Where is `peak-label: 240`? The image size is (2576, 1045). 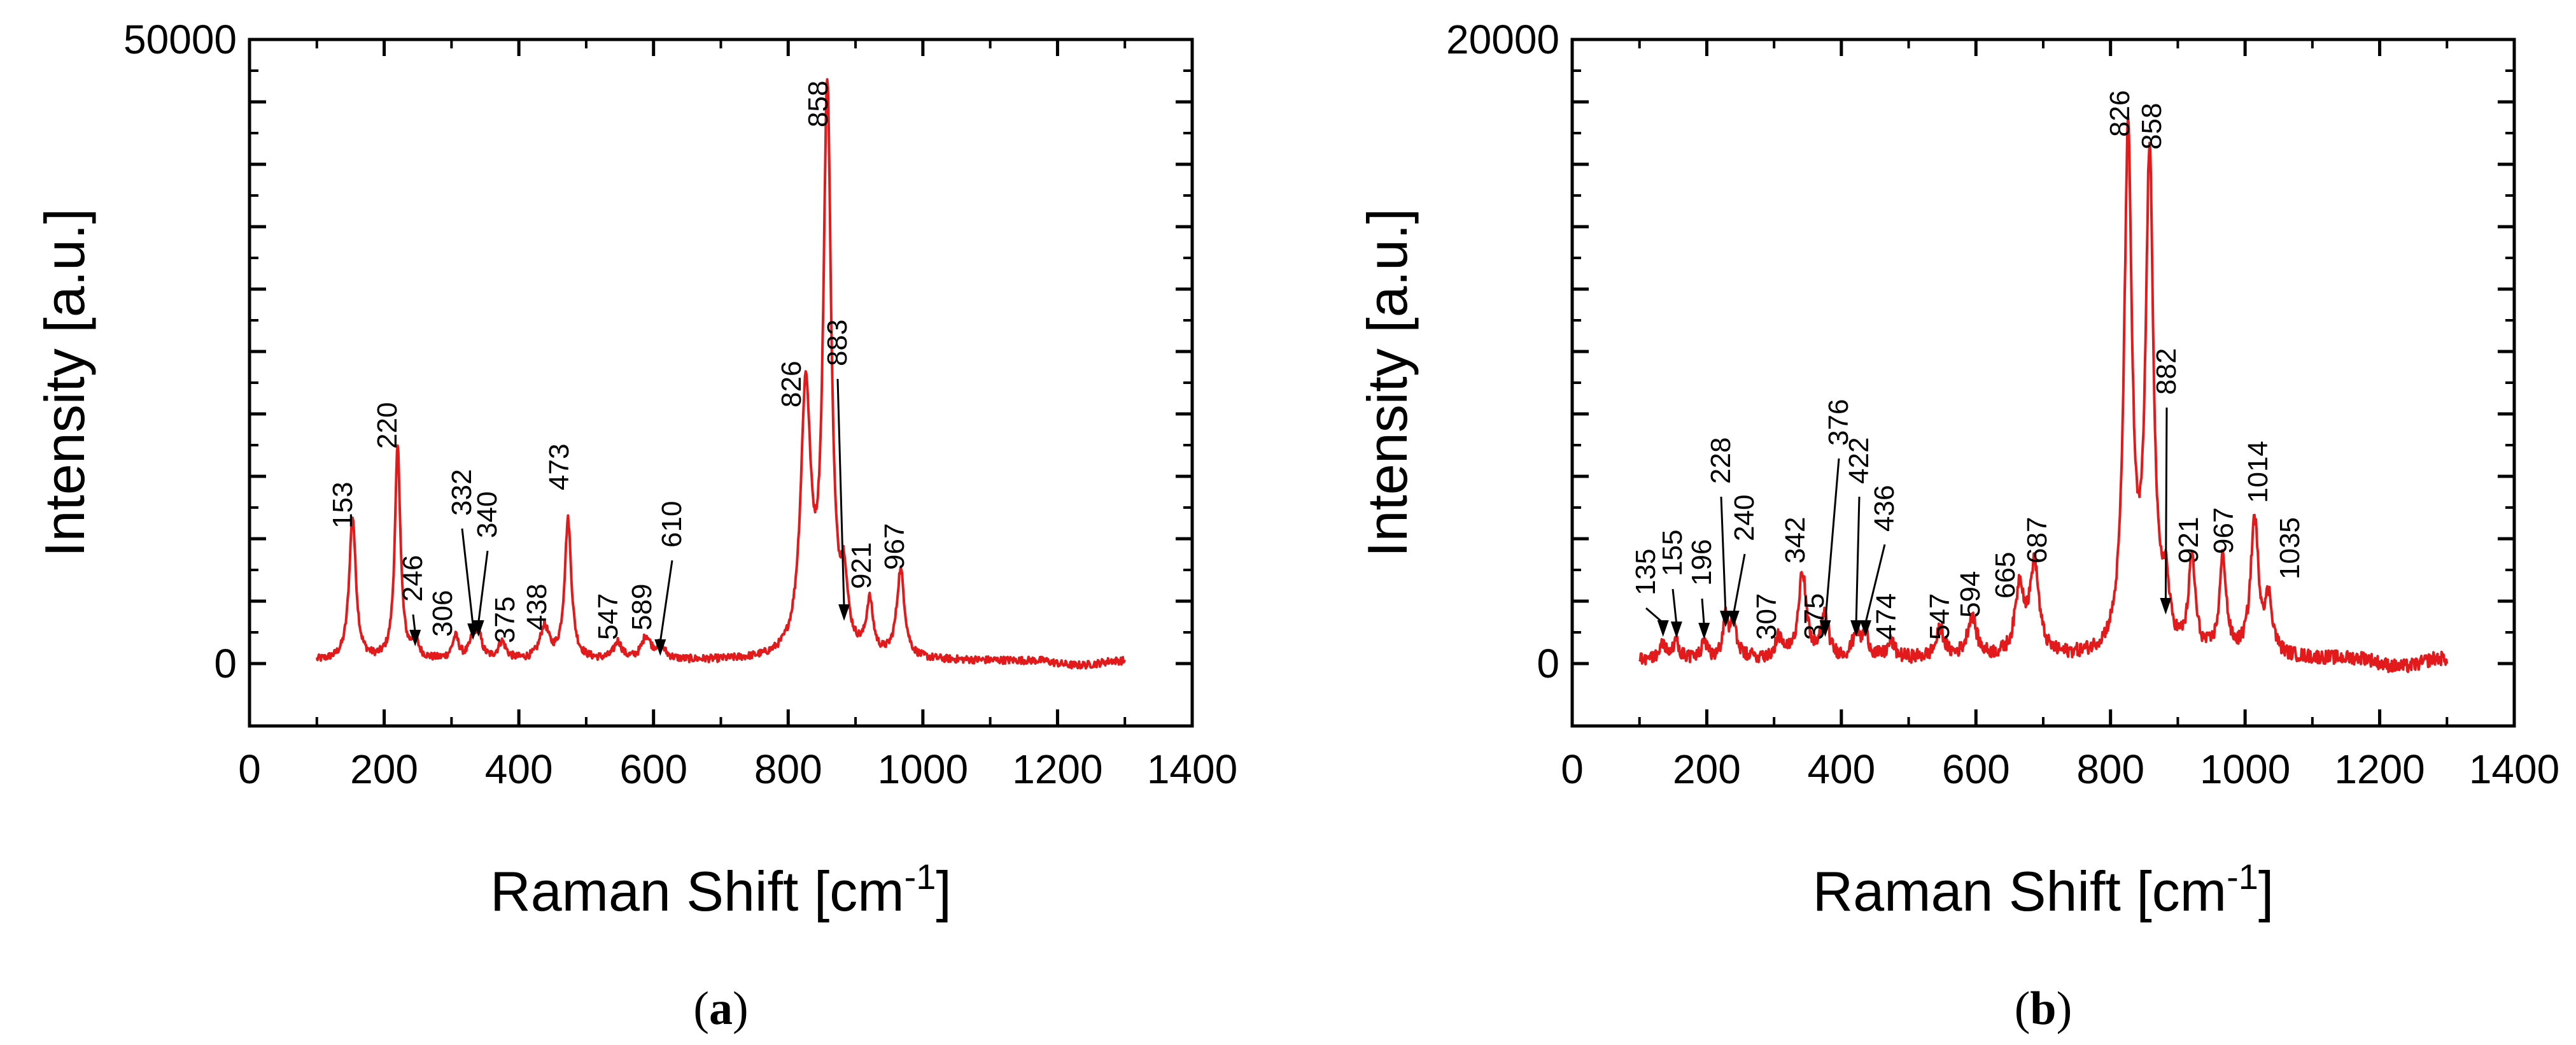 peak-label: 240 is located at coordinates (1745, 518).